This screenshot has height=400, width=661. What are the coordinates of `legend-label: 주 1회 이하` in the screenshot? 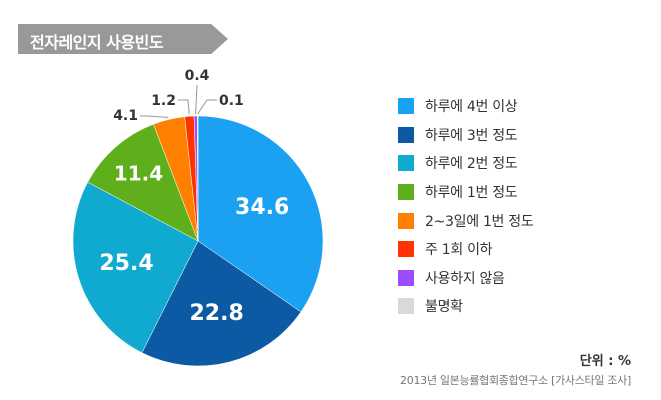 It's located at (459, 250).